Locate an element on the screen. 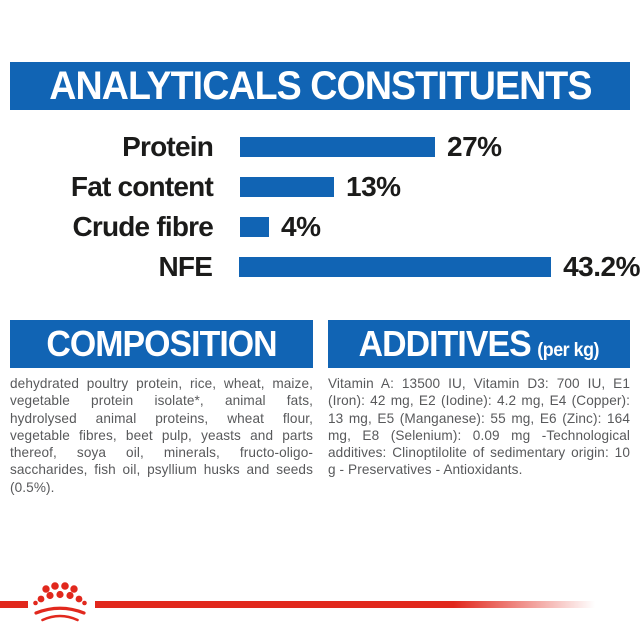 The height and width of the screenshot is (640, 640). chart-value-nfe: 43.2% is located at coordinates (601, 266).